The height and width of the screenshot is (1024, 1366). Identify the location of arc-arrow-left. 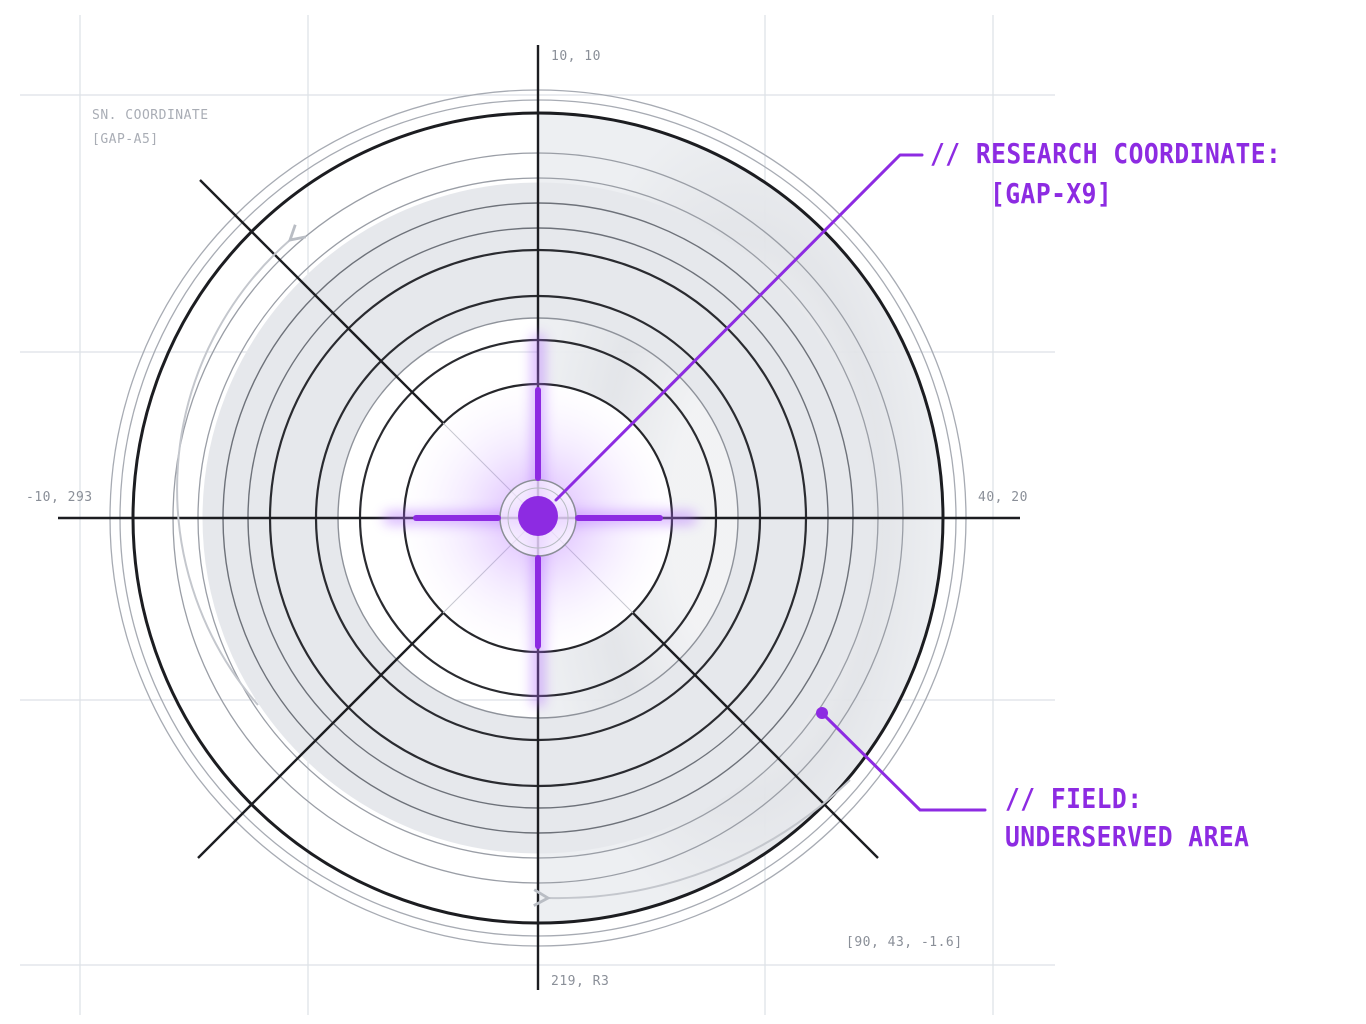
(241, 465).